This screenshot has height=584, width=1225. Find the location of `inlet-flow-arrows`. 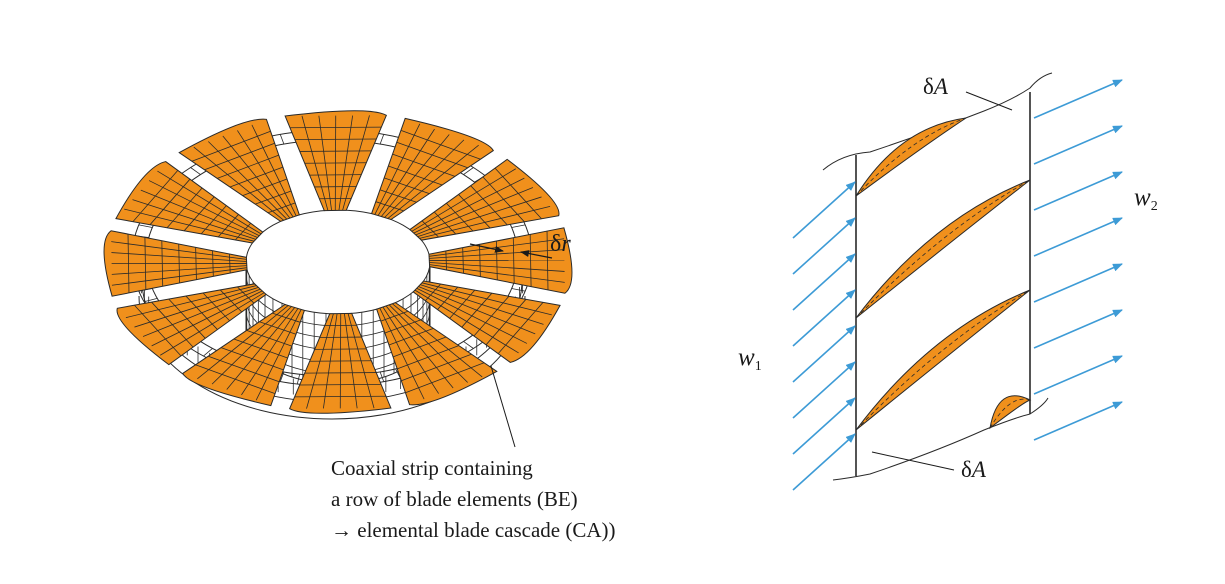

inlet-flow-arrows is located at coordinates (824, 336).